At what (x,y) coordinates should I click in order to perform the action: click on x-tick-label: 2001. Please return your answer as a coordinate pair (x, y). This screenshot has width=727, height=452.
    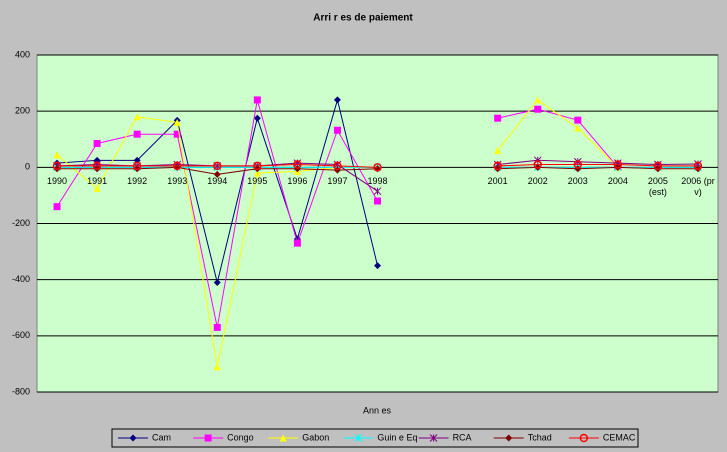
    Looking at the image, I should click on (497, 181).